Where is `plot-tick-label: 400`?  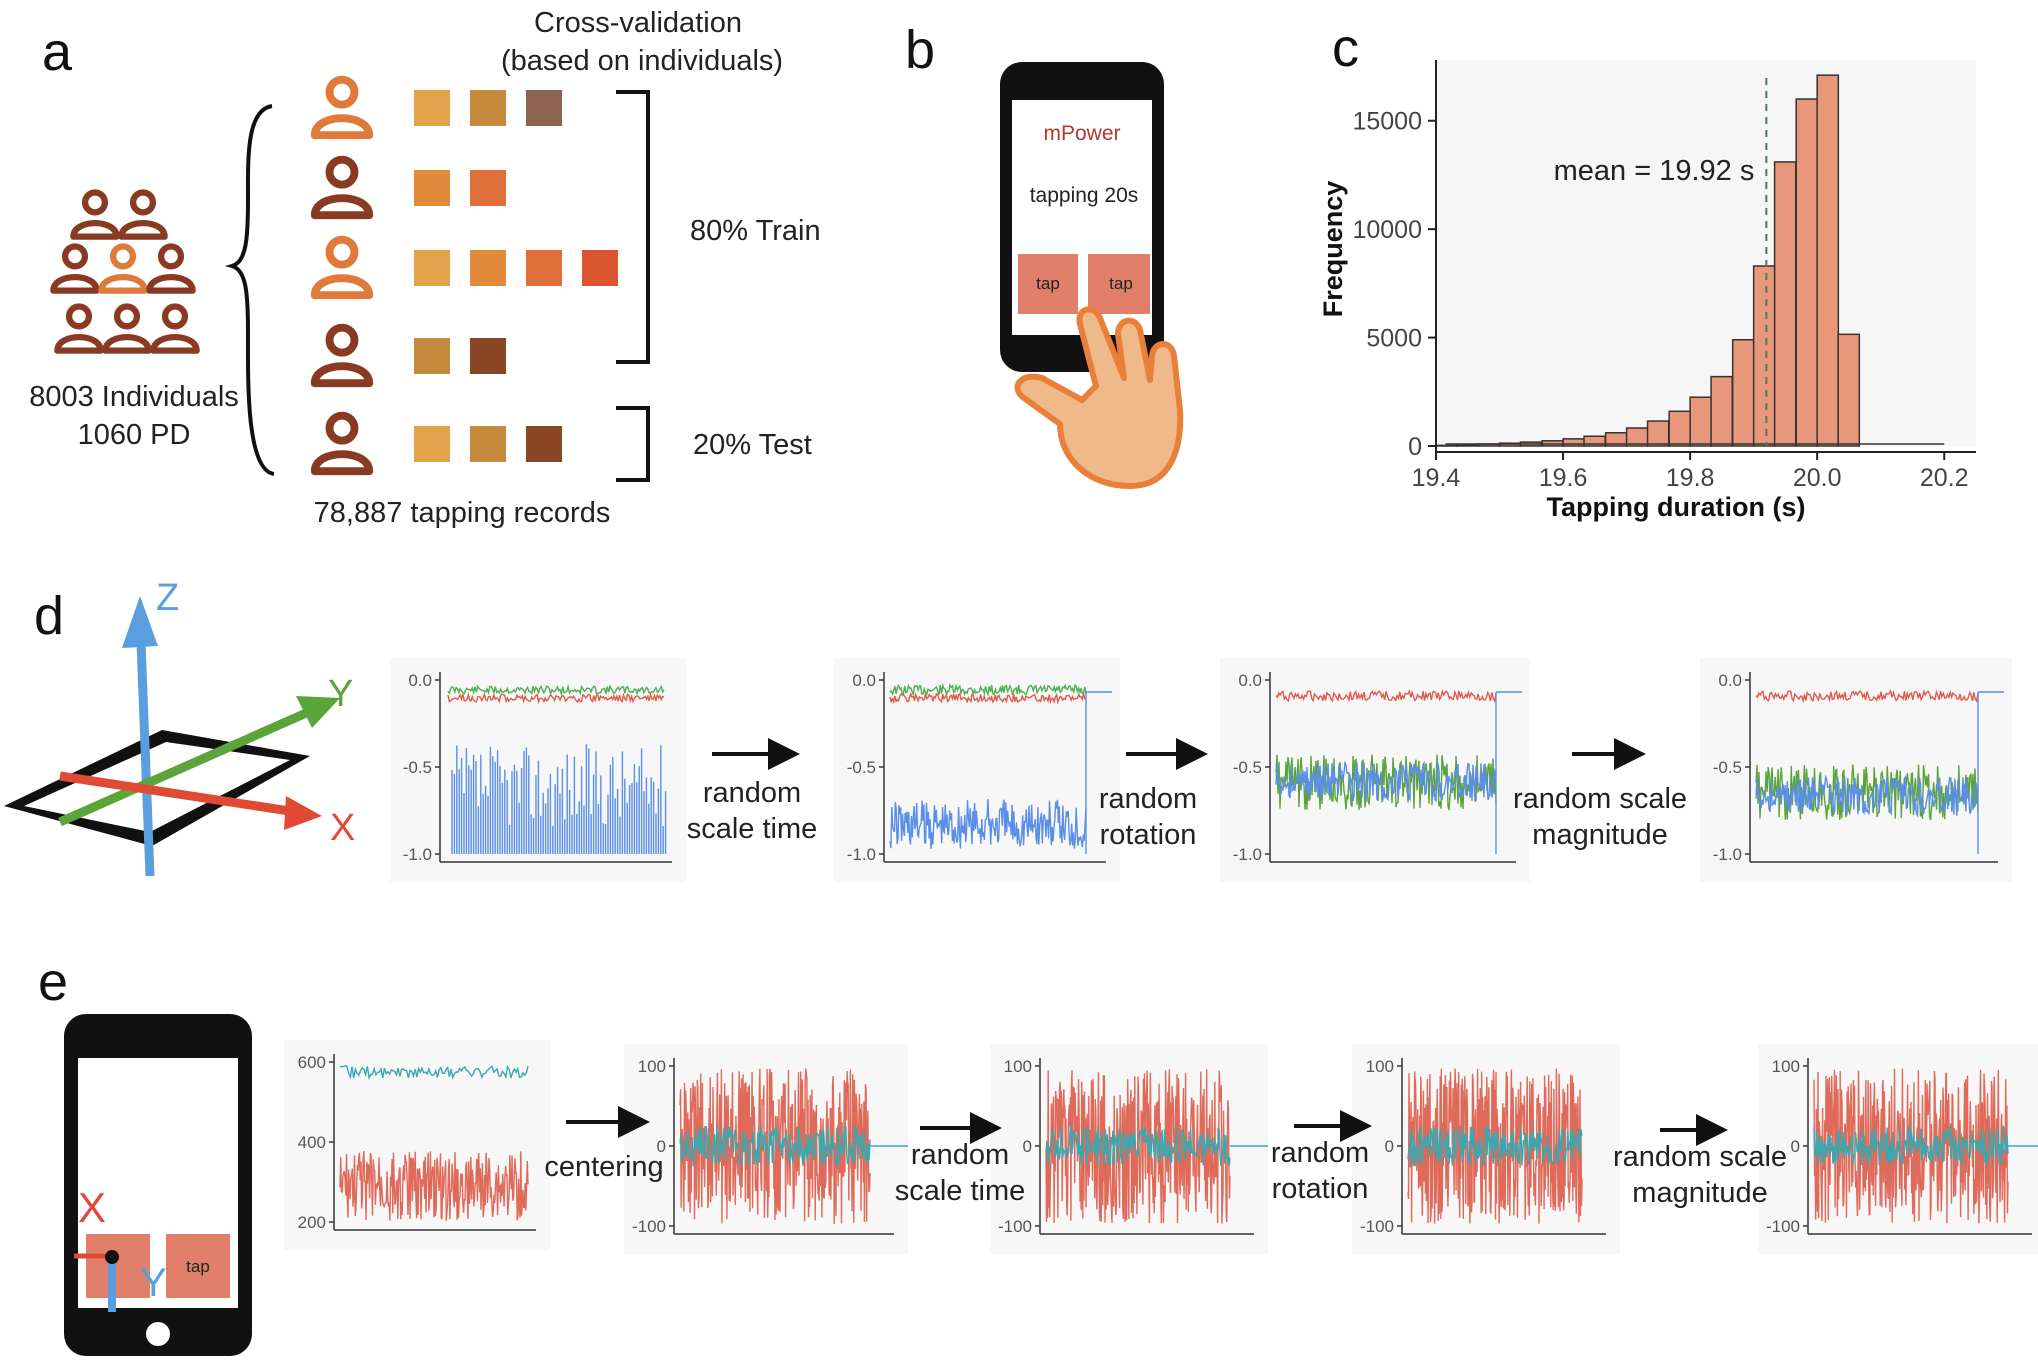 plot-tick-label: 400 is located at coordinates (312, 1142).